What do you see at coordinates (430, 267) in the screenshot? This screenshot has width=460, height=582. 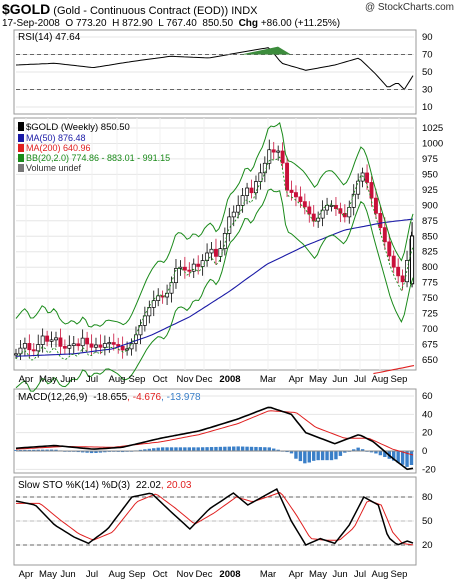 I see `price-tick-label: 800` at bounding box center [430, 267].